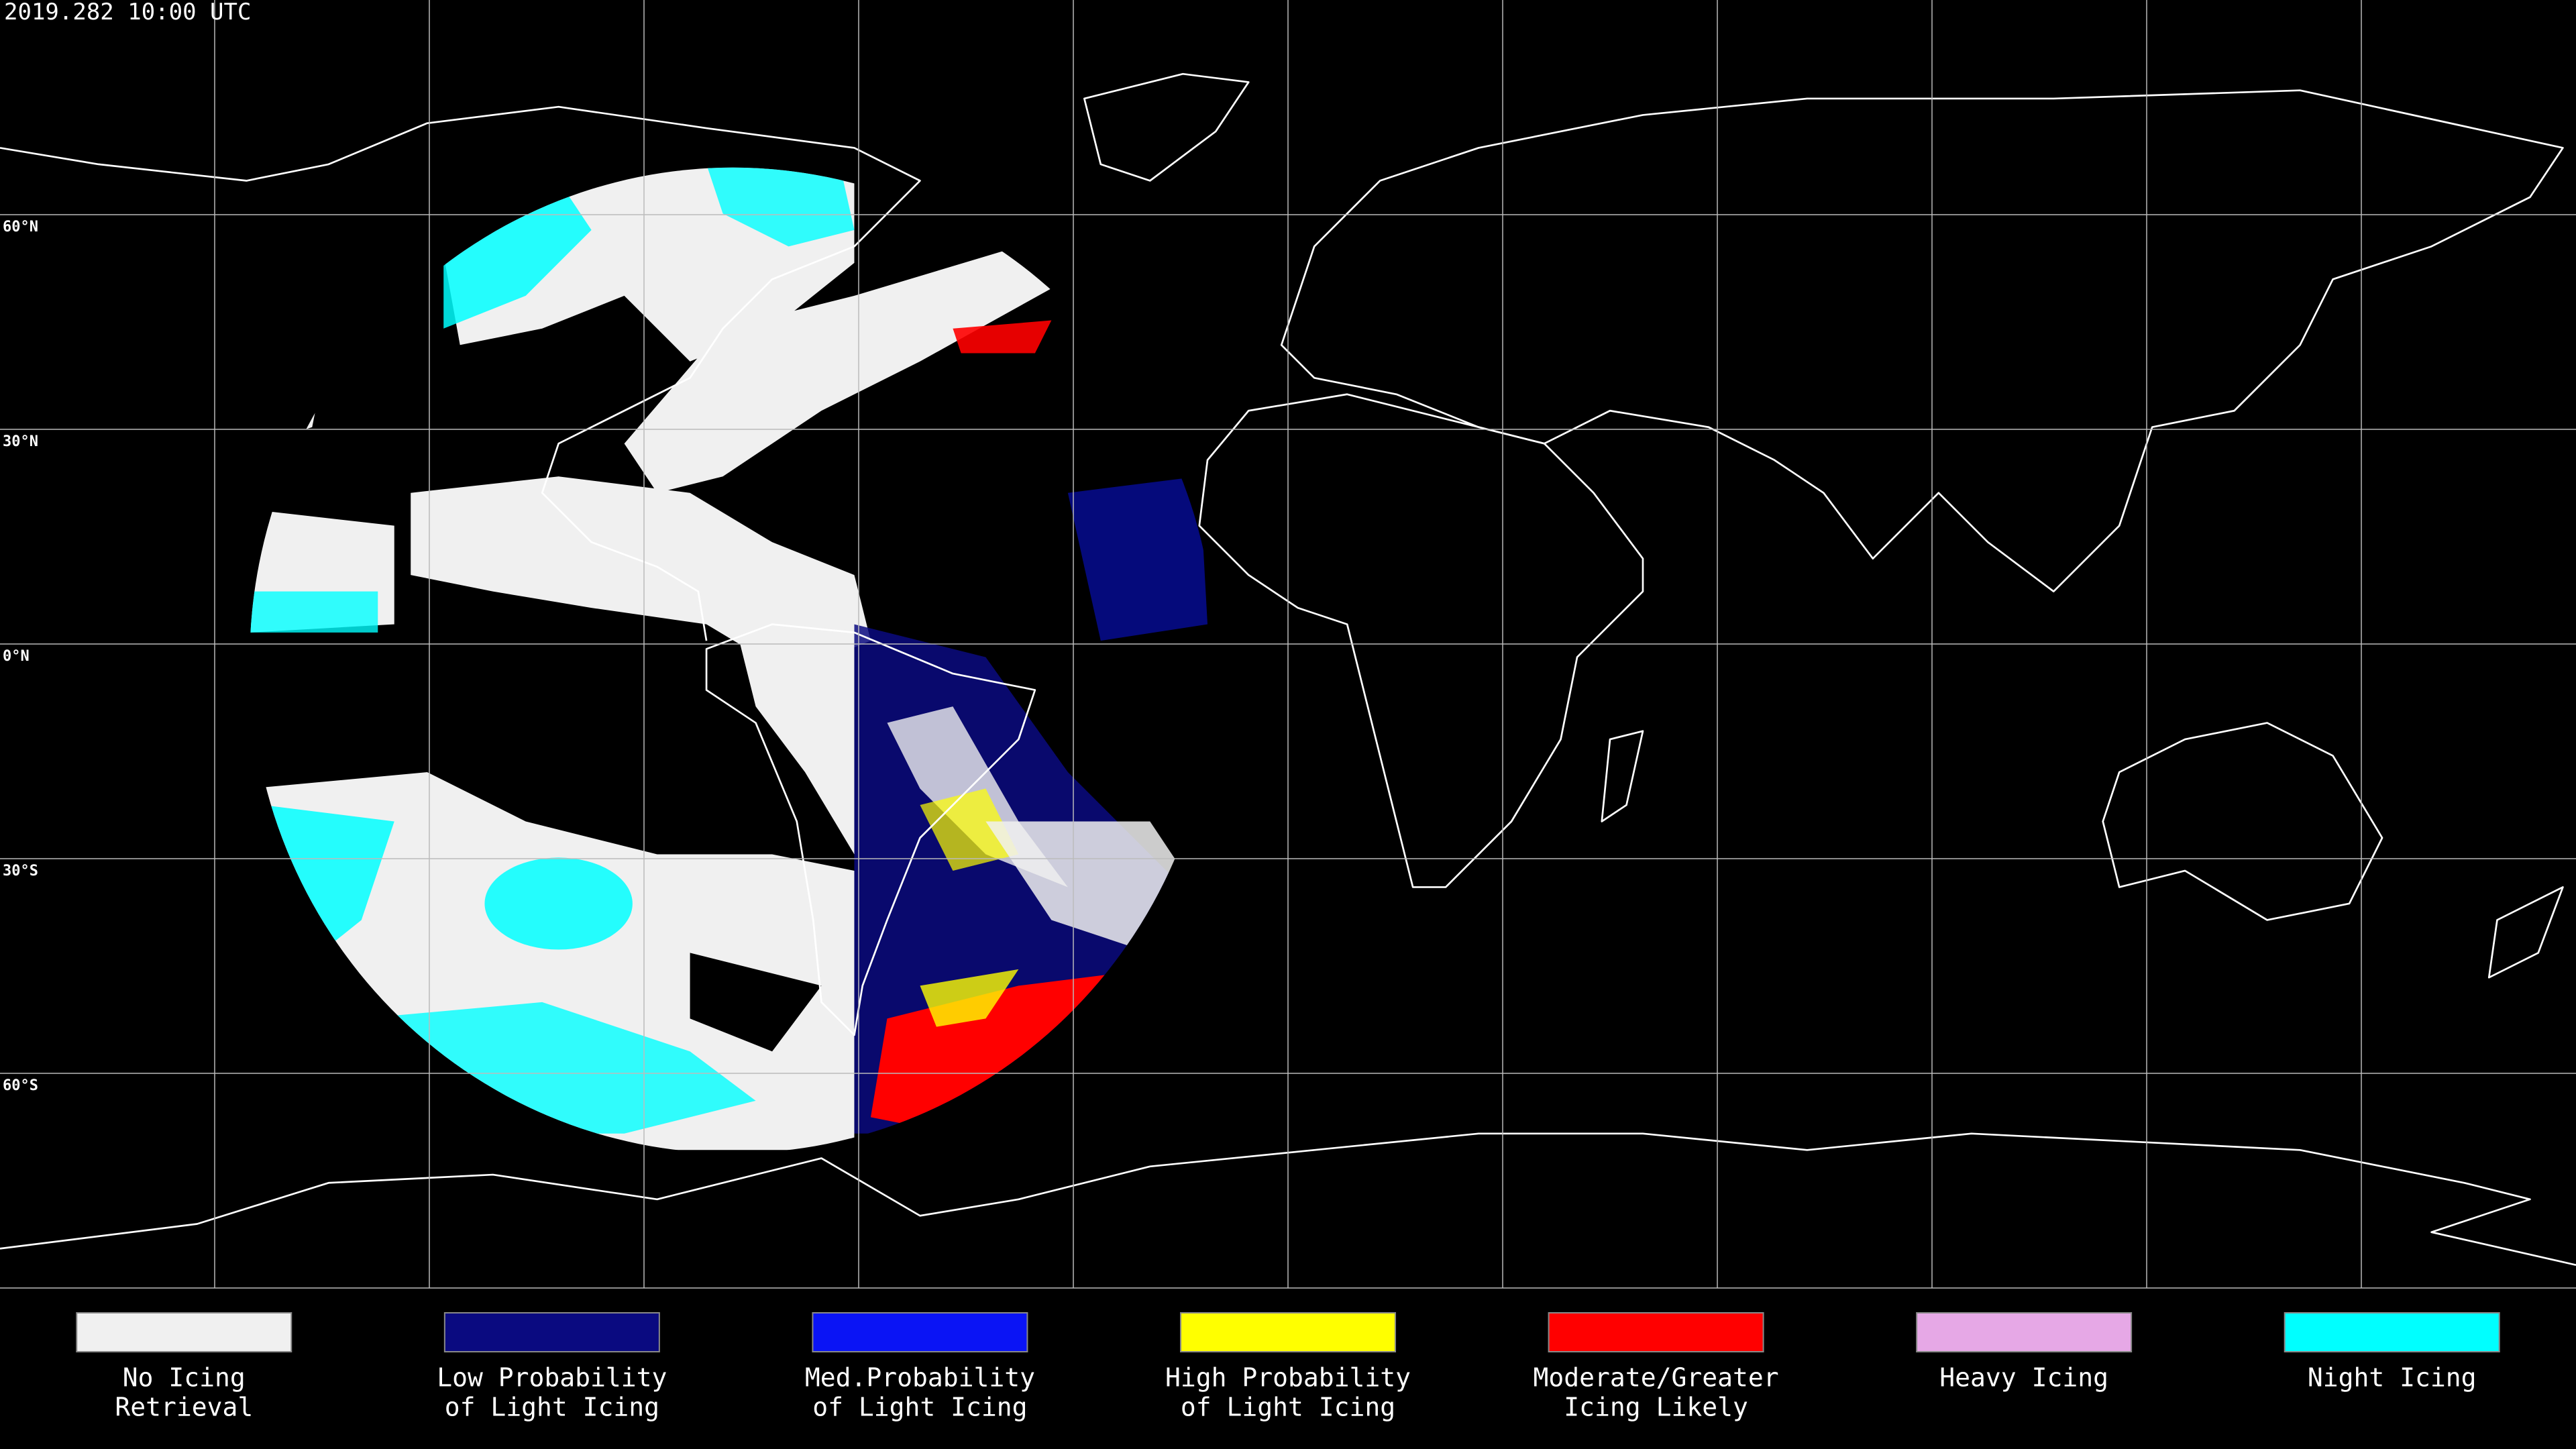 The width and height of the screenshot is (2576, 1449). I want to click on legend-label: Night Icing, so click(2392, 1378).